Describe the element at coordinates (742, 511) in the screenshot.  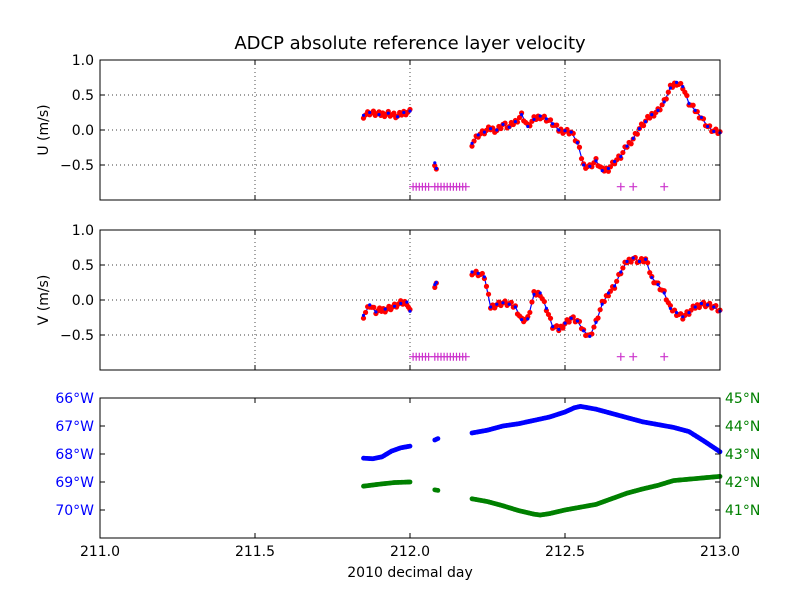
I see `latitude-tick-label: 41°N` at that location.